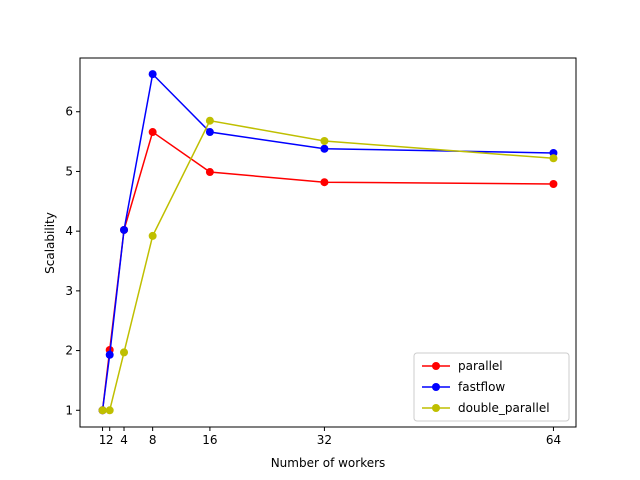 This screenshot has width=640, height=480. I want to click on x-tick-label: 8, so click(153, 440).